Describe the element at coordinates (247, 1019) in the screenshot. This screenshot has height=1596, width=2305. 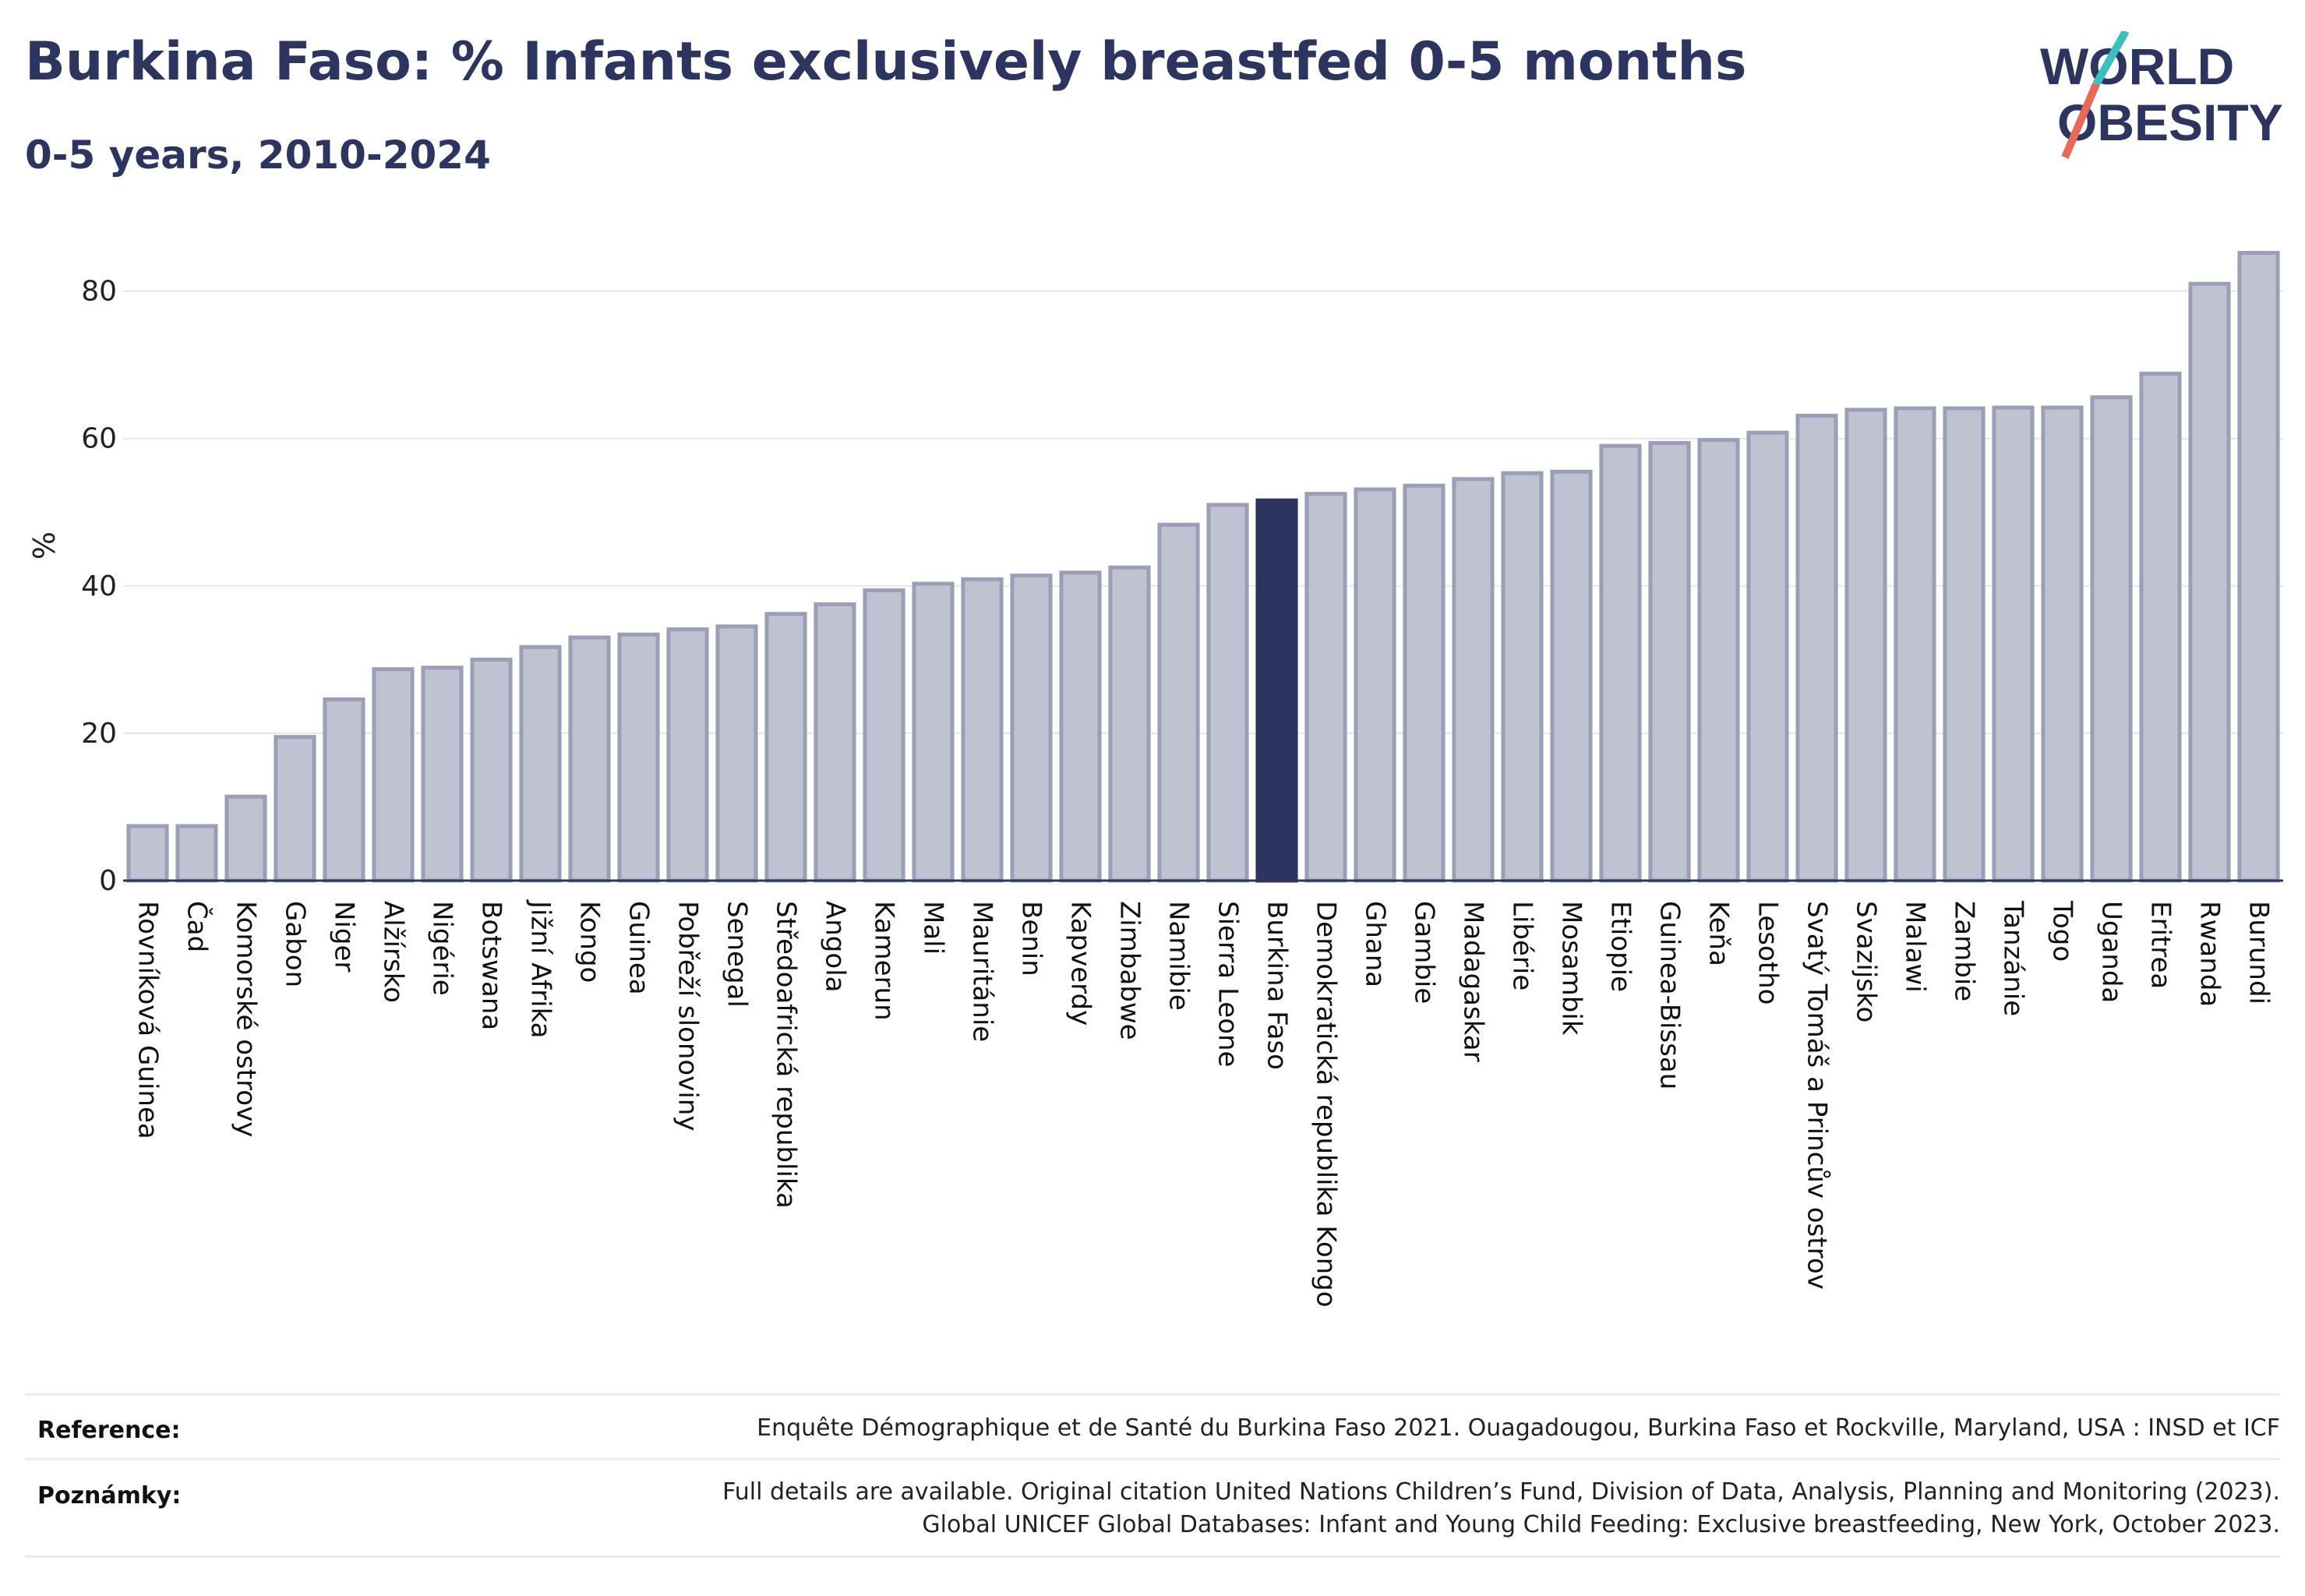
I see `x-tick-label: Komorské ostrovy` at that location.